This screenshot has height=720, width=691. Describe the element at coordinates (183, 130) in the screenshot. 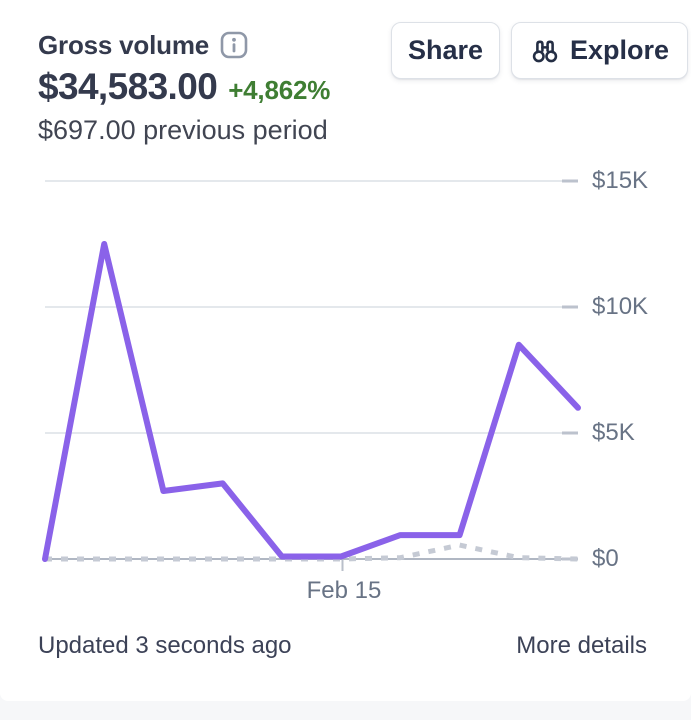

I see `previous-period-amount: $697.00 previous period` at that location.